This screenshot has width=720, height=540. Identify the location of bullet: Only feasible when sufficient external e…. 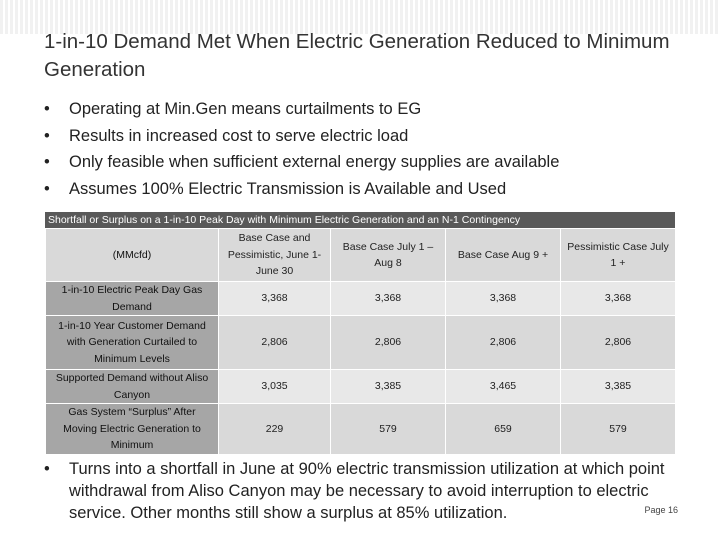
(301, 162).